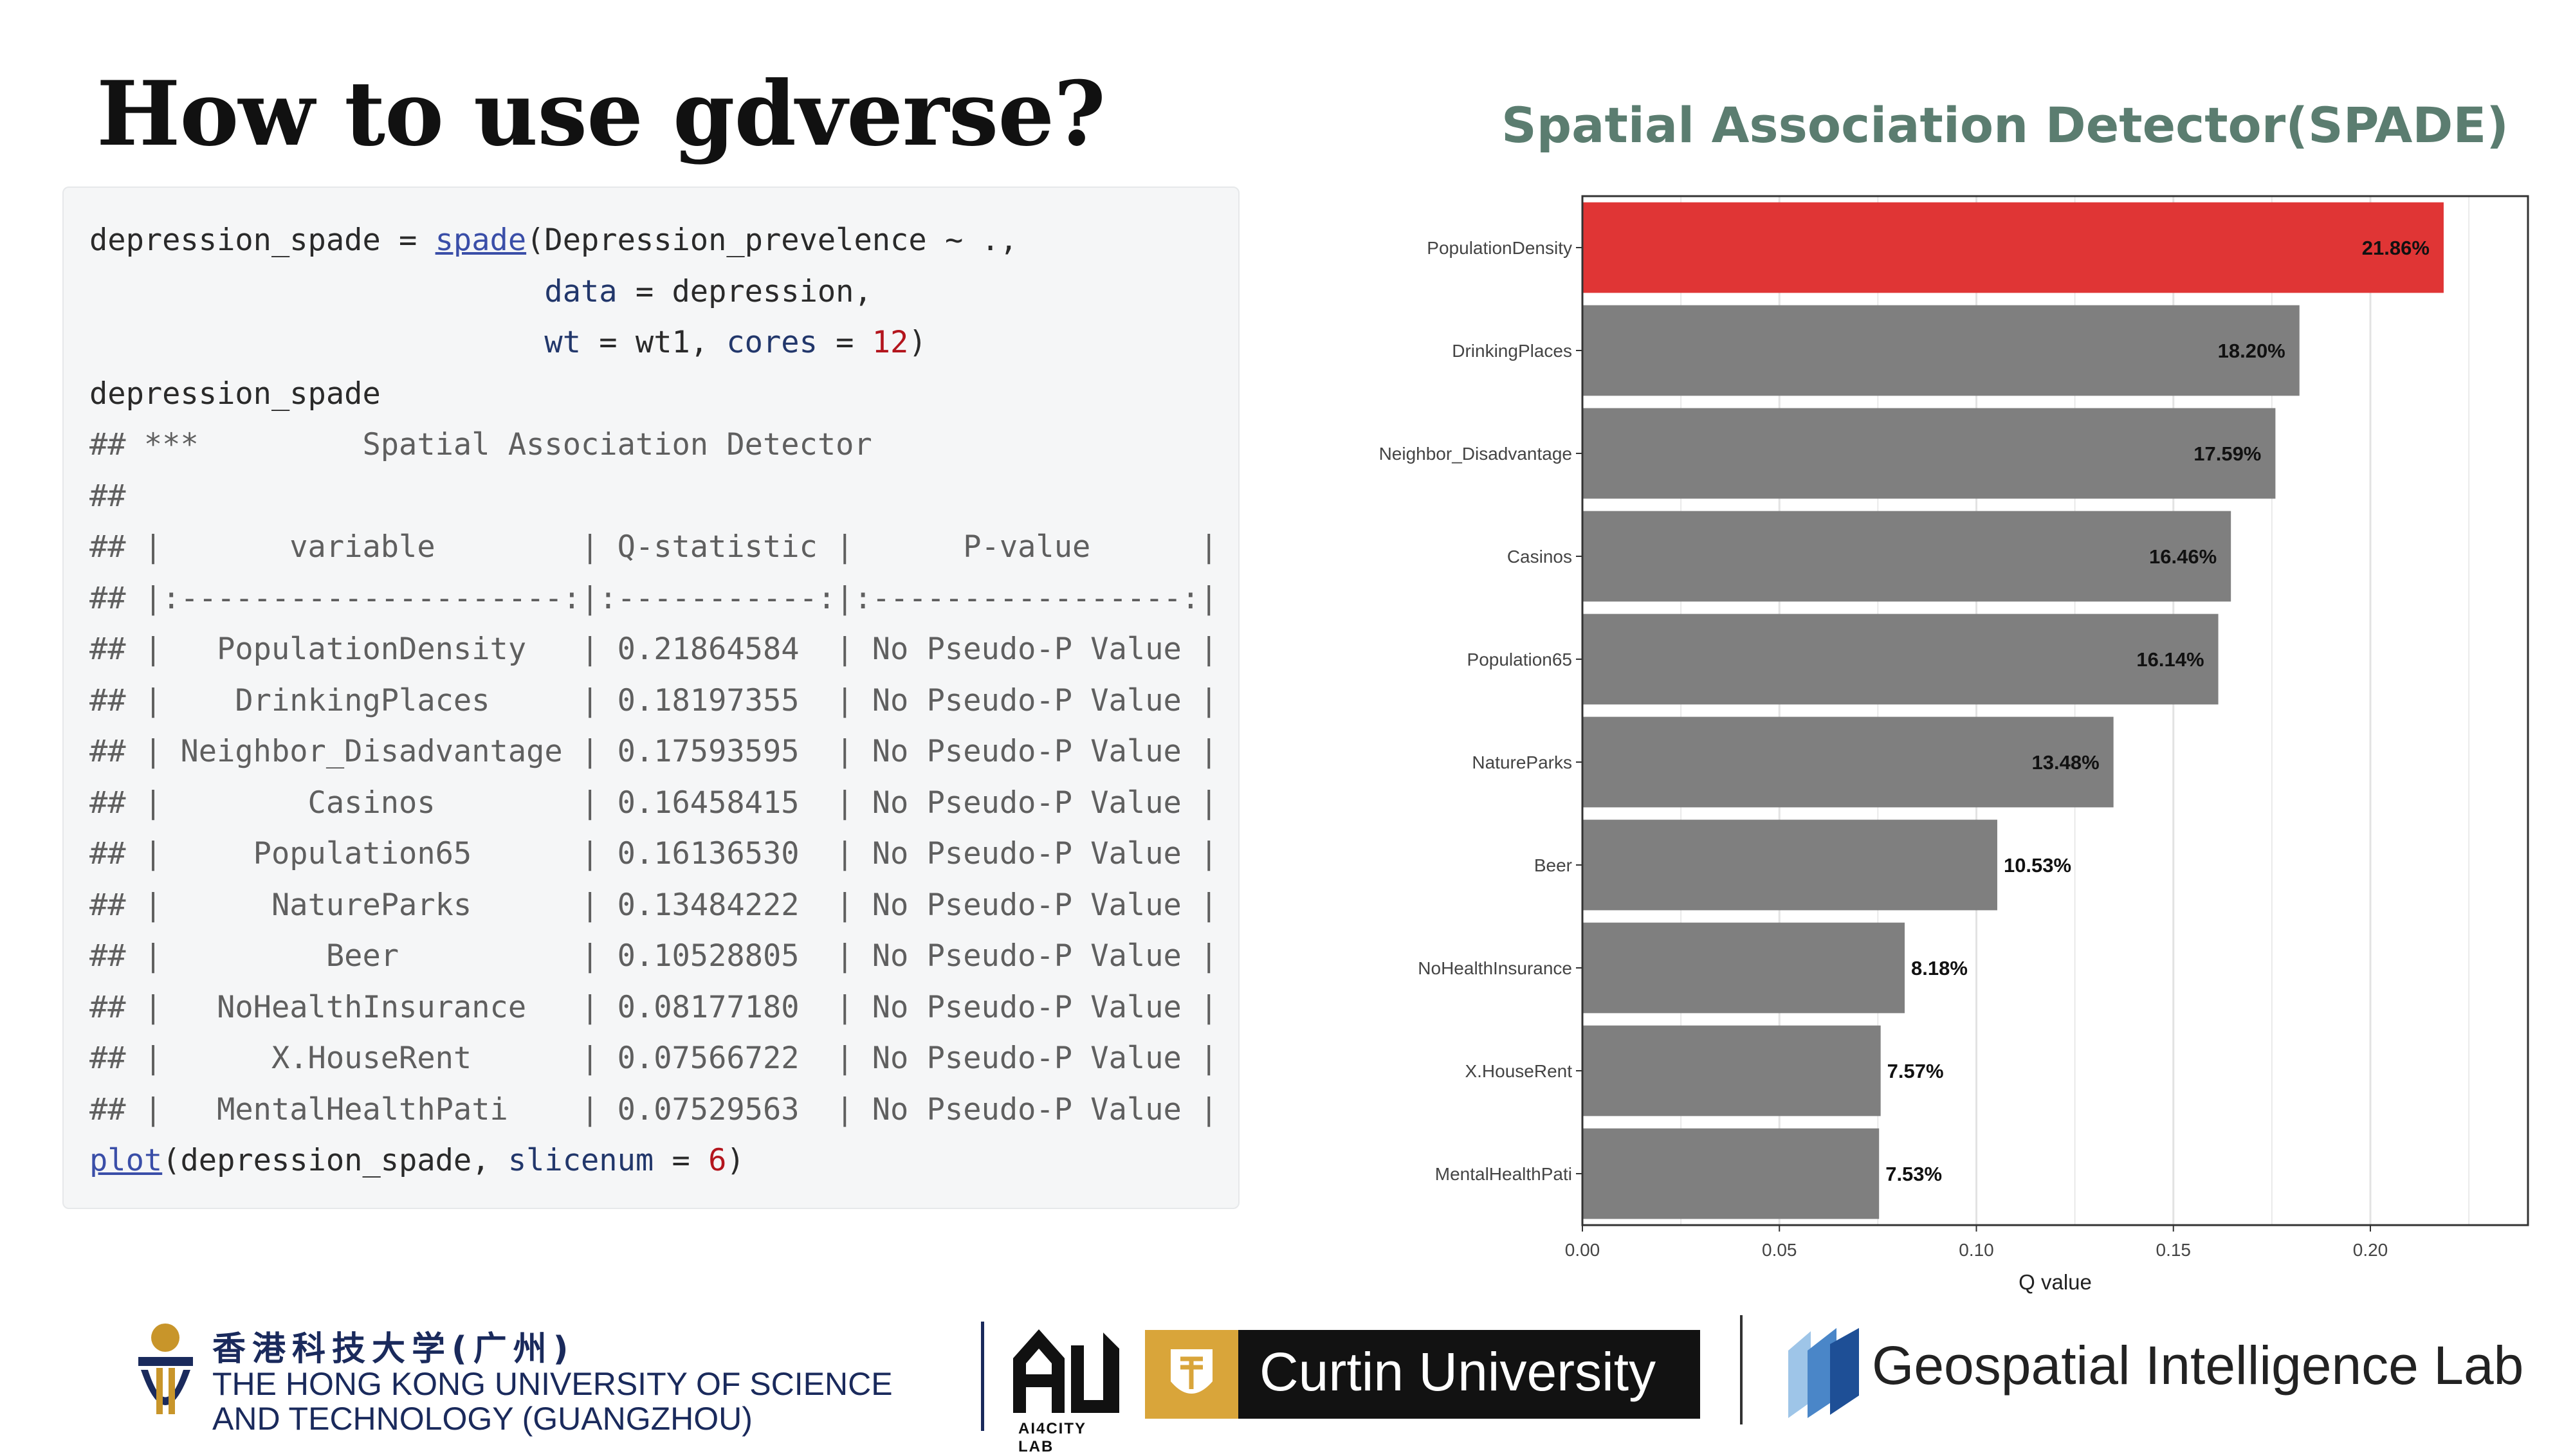 The width and height of the screenshot is (2573, 1456). I want to click on bar-Casinos, so click(1906, 556).